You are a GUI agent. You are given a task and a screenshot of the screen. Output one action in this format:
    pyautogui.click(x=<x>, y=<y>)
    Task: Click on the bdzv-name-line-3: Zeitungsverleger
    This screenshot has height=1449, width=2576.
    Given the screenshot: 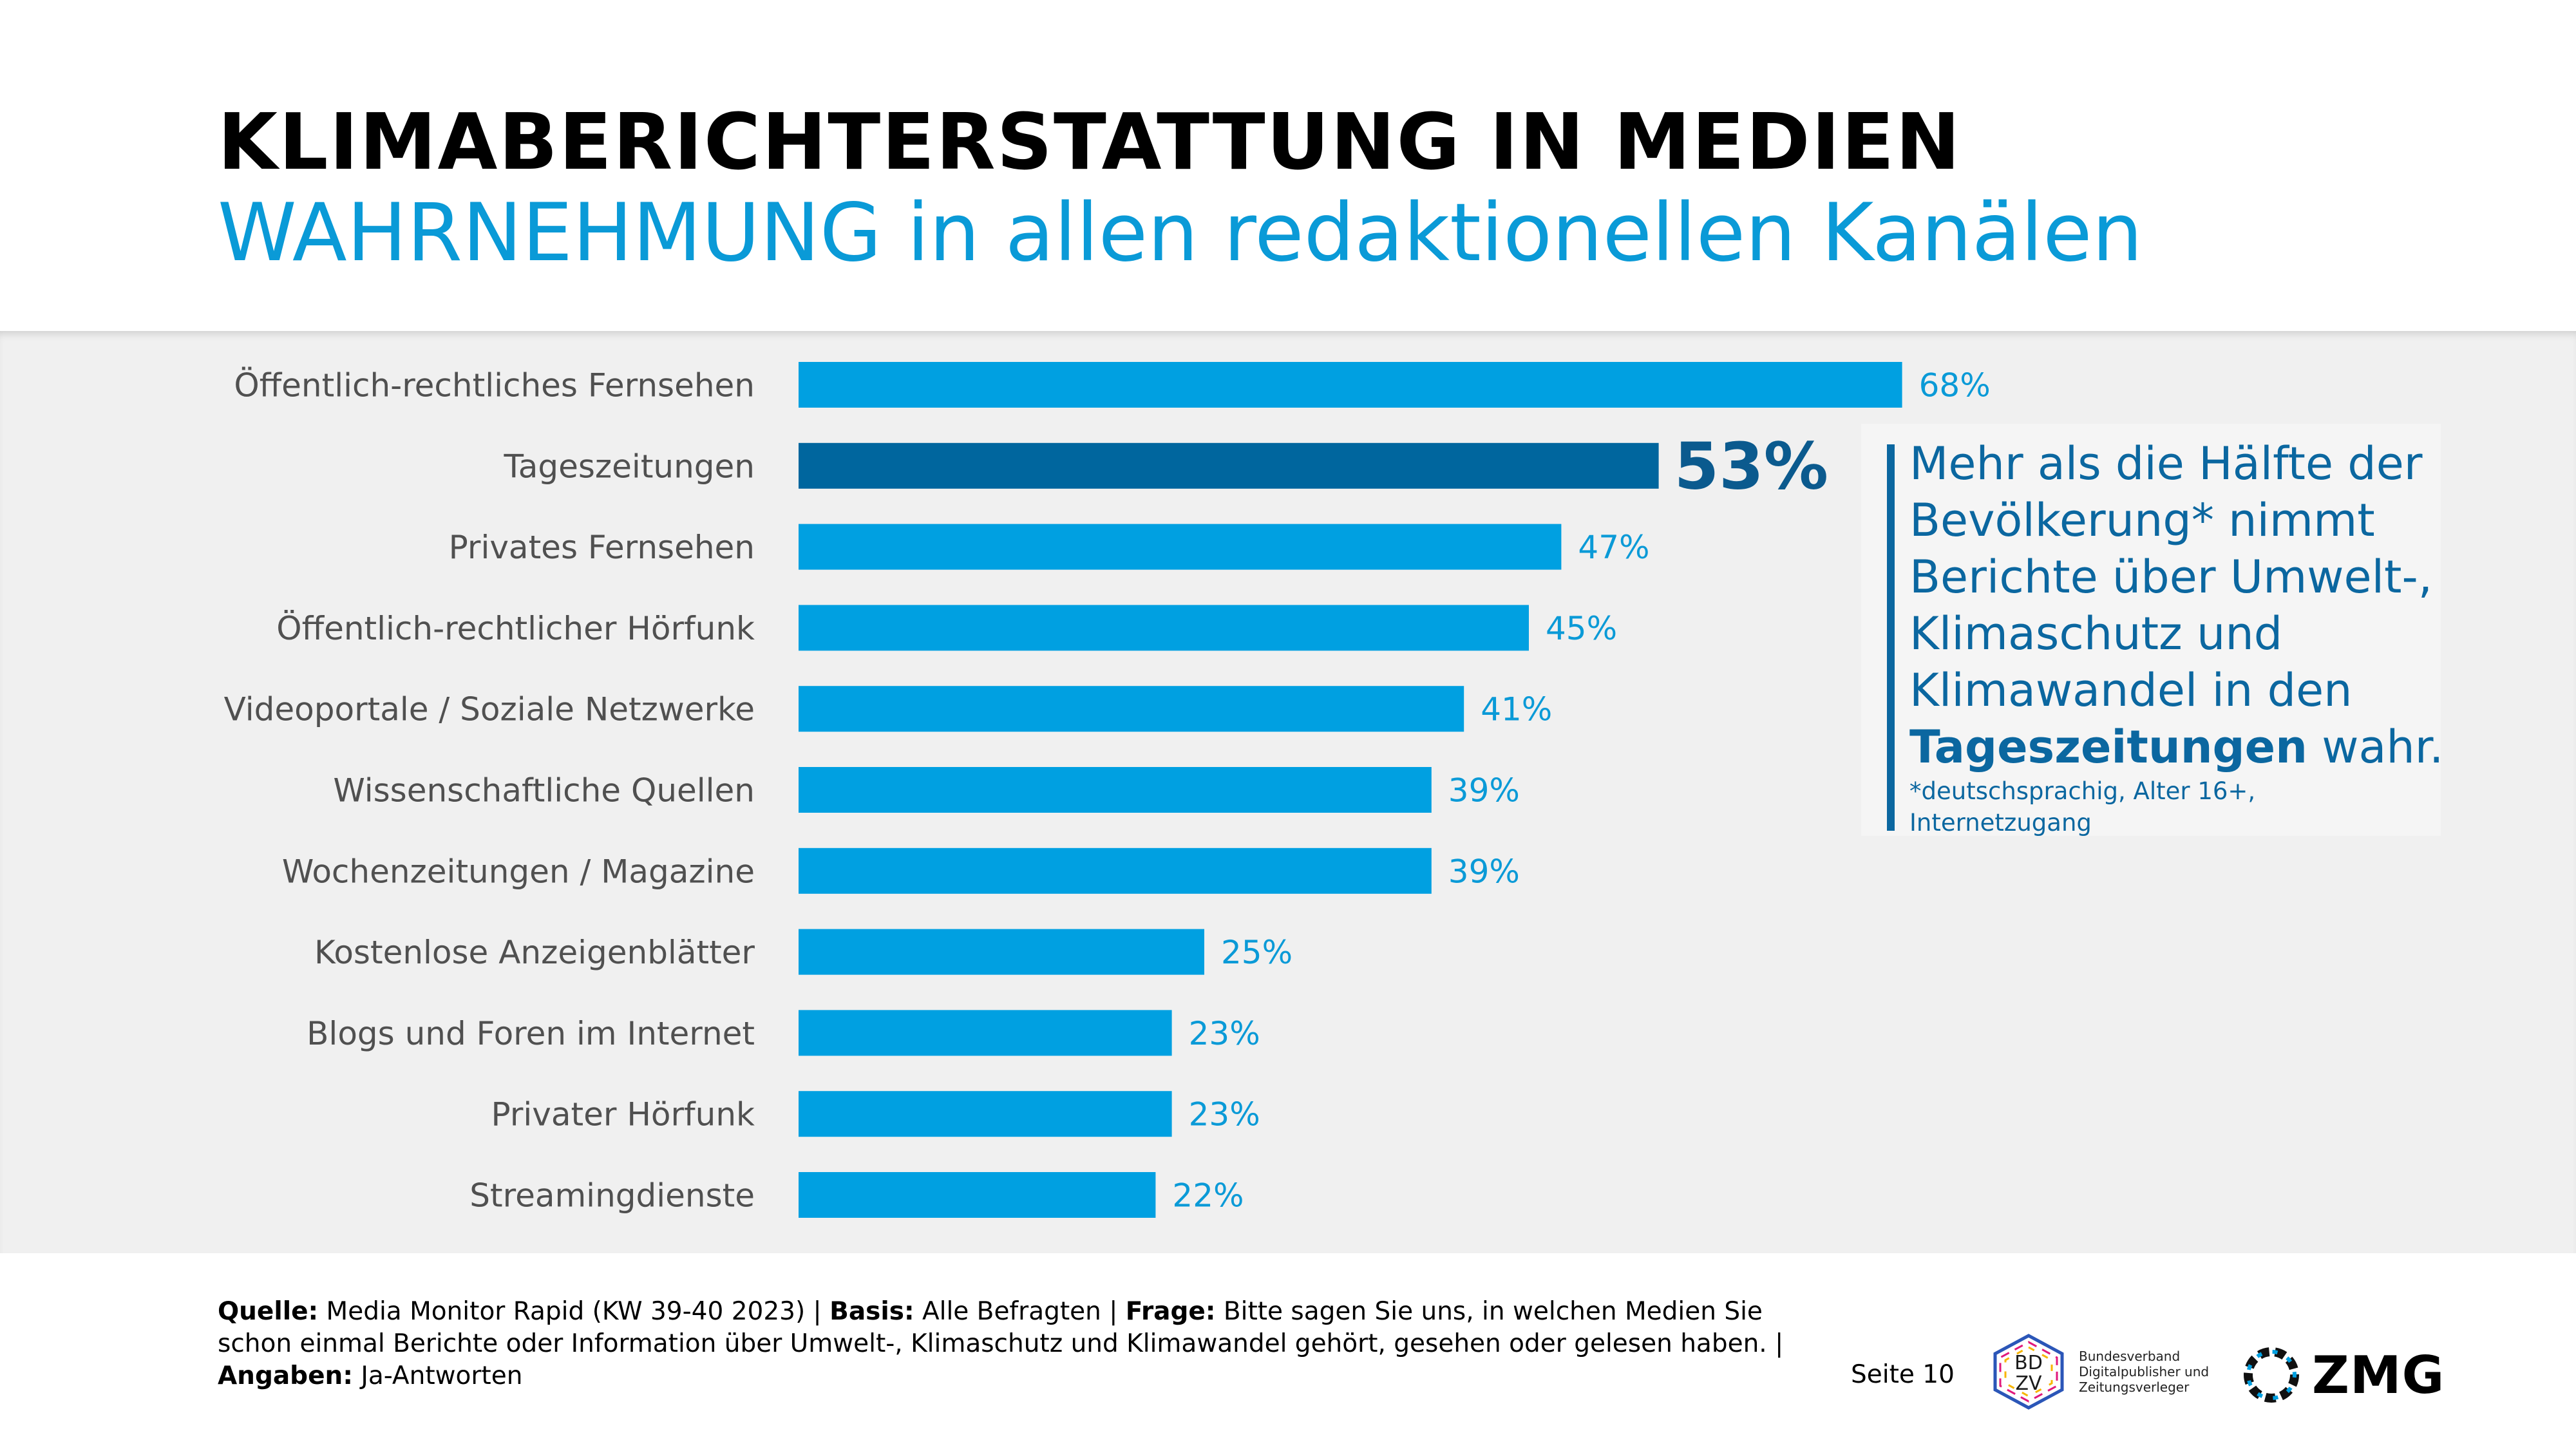 What is the action you would take?
    pyautogui.click(x=2134, y=1387)
    